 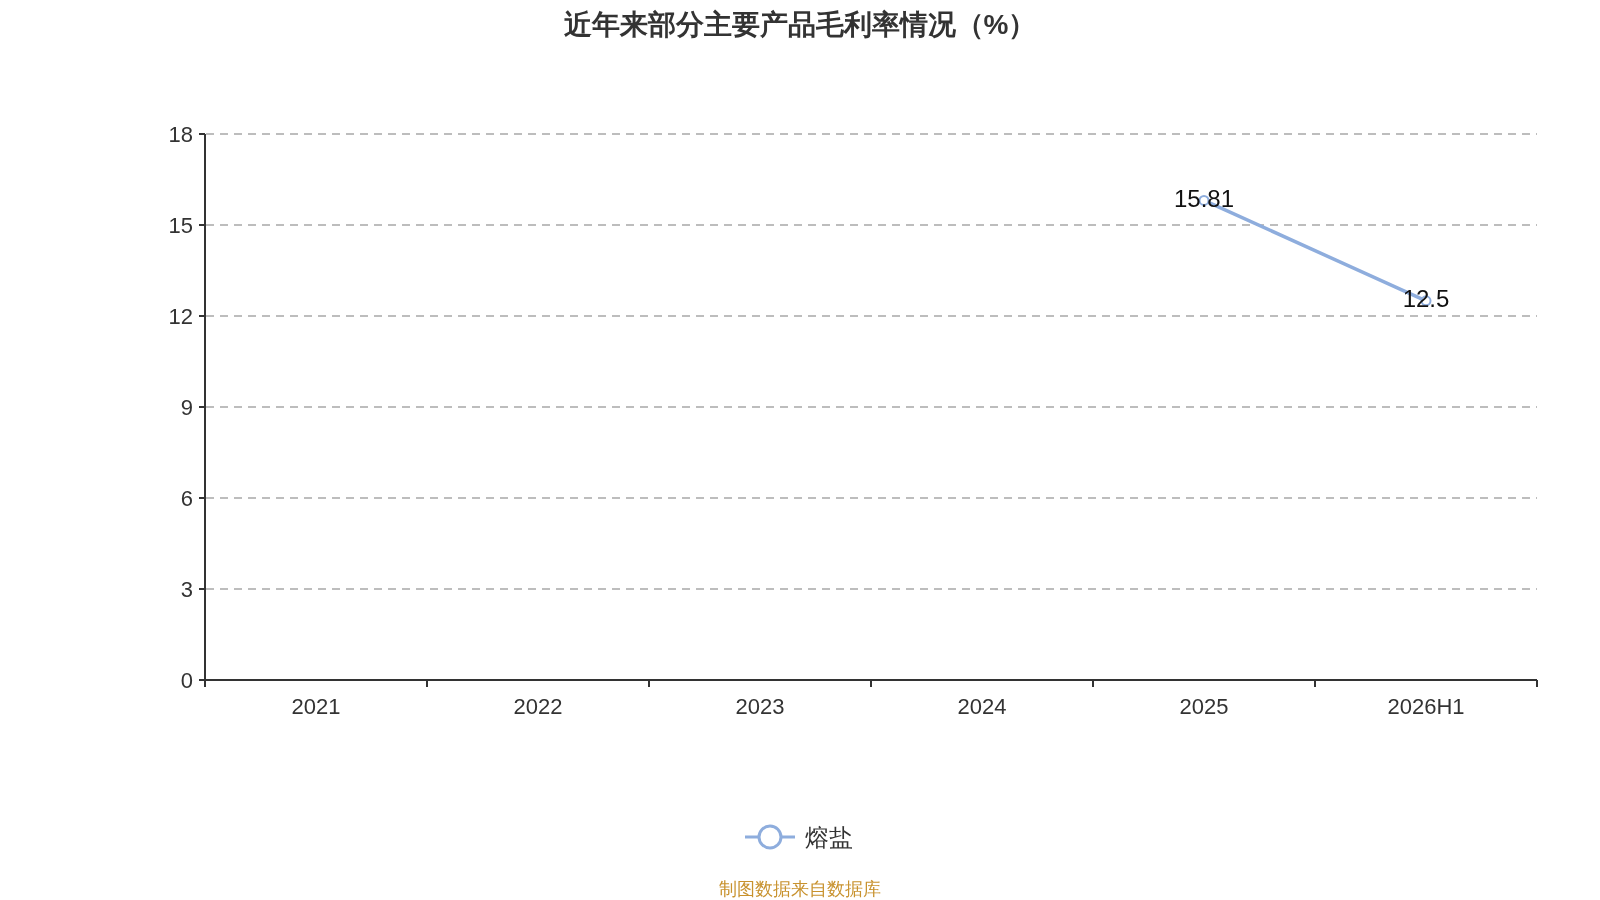 I want to click on legend-label: 熔盐, so click(x=829, y=837).